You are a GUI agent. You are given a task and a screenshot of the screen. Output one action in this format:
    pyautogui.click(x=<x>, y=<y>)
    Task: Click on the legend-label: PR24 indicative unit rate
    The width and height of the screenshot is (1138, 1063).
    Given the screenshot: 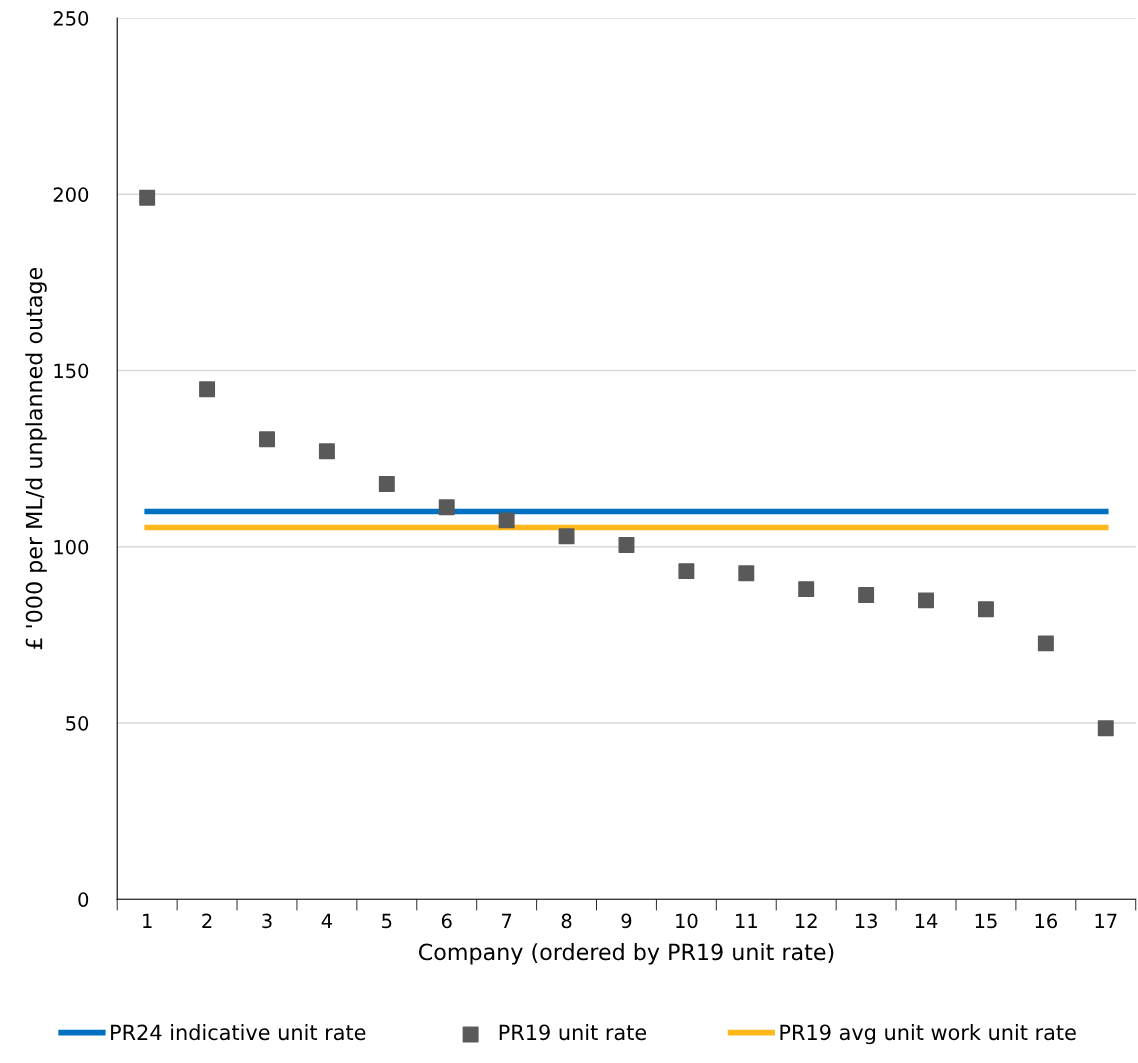 What is the action you would take?
    pyautogui.click(x=238, y=1032)
    